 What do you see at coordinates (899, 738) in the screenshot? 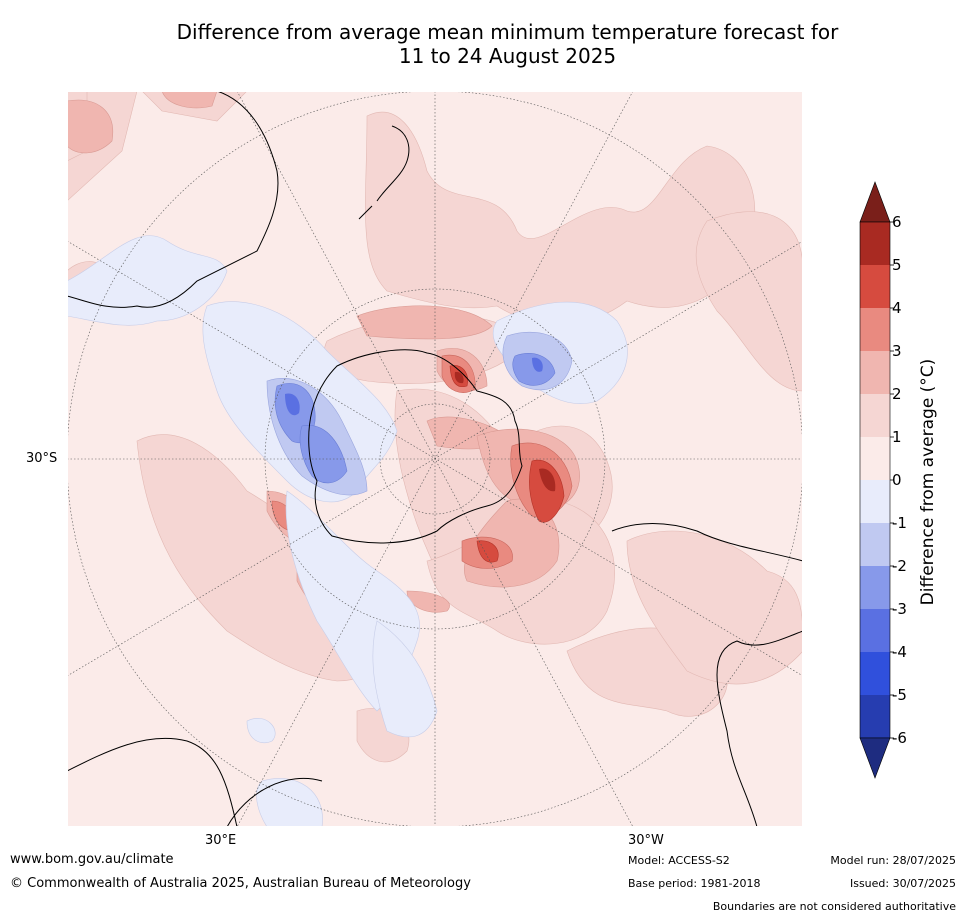
I see `colorbar-tick-label: -6` at bounding box center [899, 738].